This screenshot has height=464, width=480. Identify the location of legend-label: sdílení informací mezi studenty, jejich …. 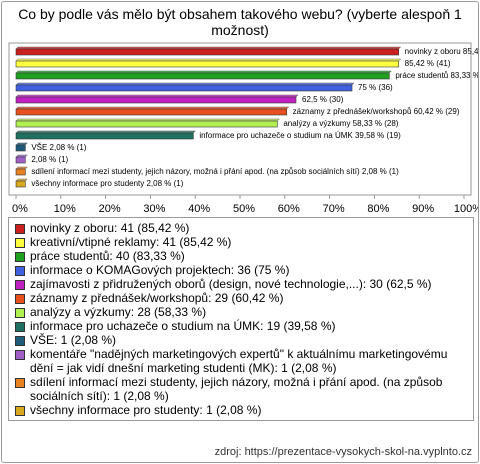
(236, 389).